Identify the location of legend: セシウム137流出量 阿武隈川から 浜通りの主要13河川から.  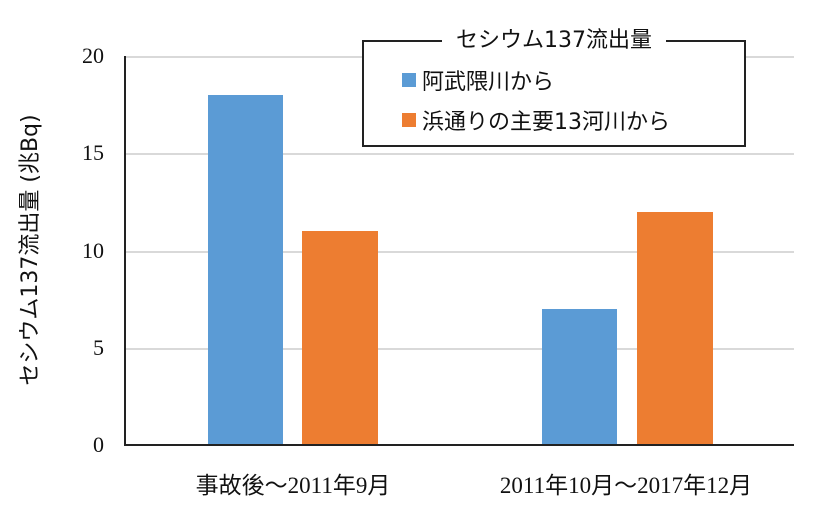
(554, 84).